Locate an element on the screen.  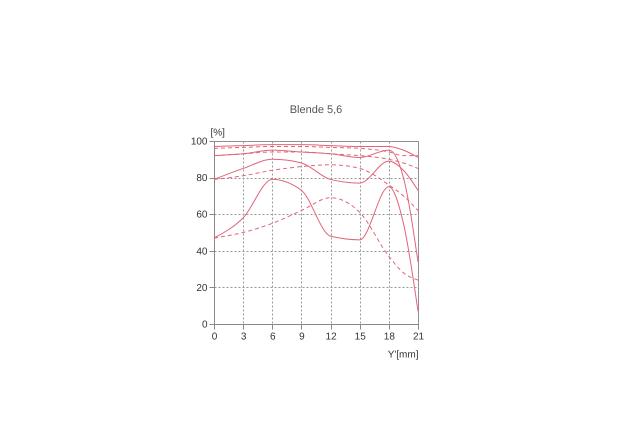
y-tick-label: 80 is located at coordinates (202, 178).